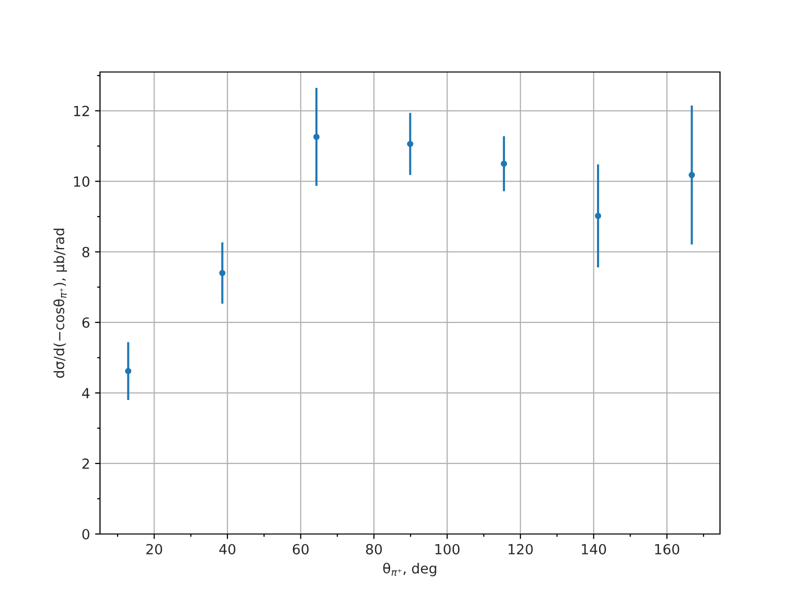  Describe the element at coordinates (82, 181) in the screenshot. I see `y-tick-label: 10` at that location.